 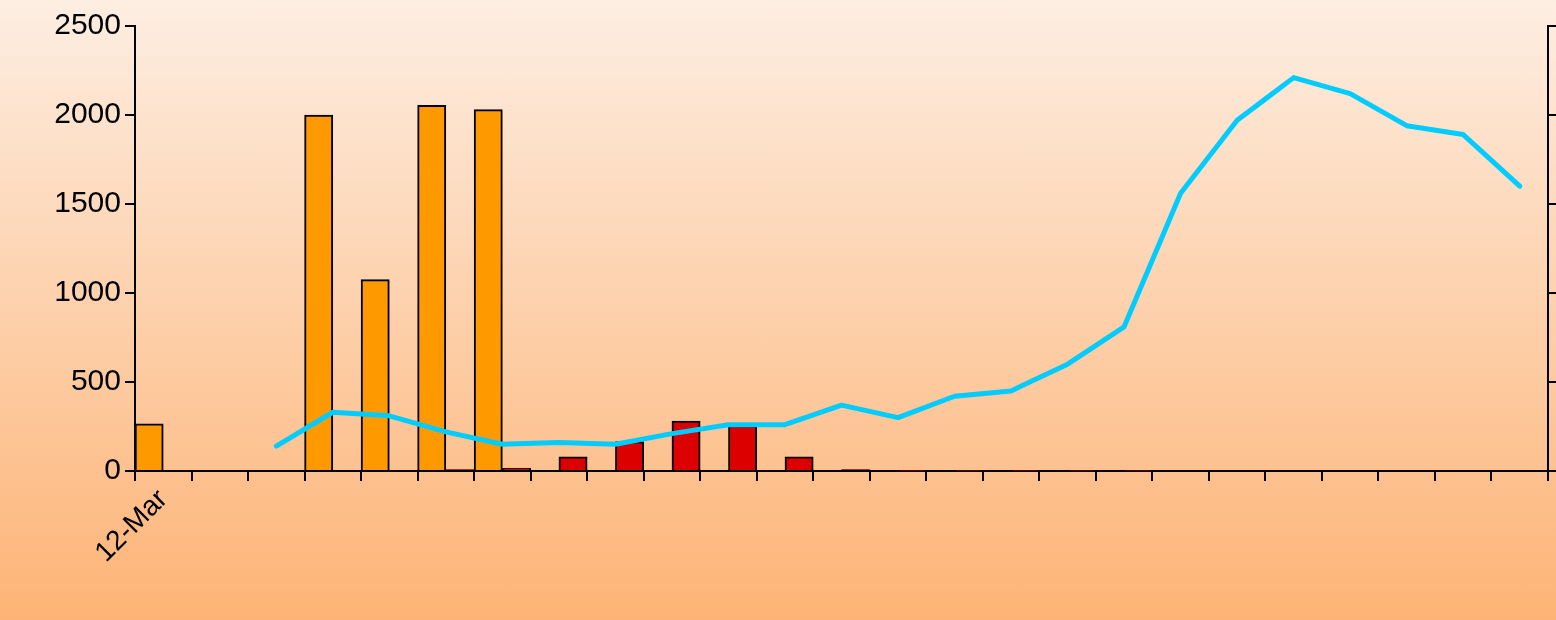 What do you see at coordinates (87, 24) in the screenshot?
I see `y-tick-label: 2500` at bounding box center [87, 24].